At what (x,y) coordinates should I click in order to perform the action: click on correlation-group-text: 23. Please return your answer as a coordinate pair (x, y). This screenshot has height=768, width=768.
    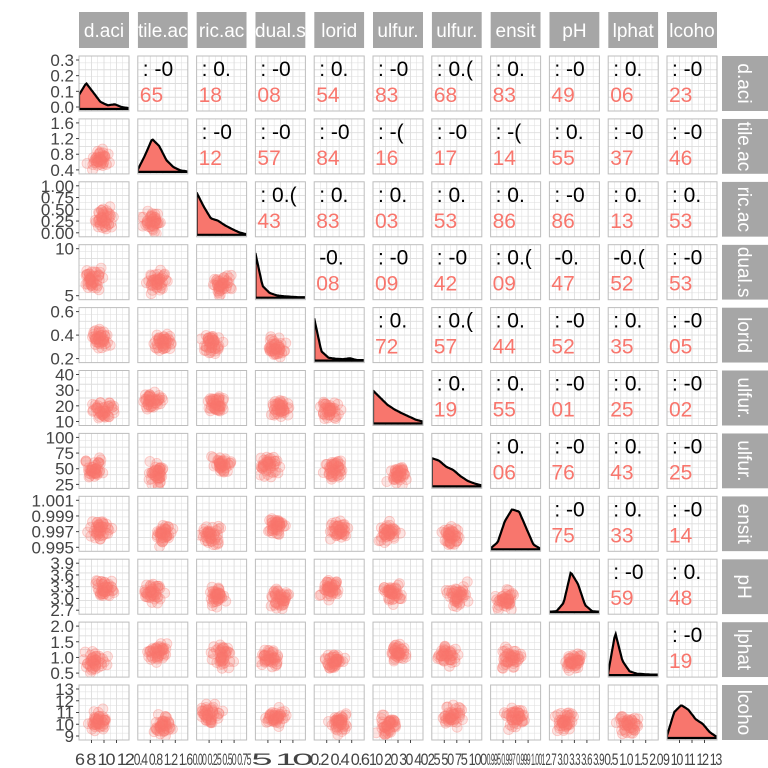
    Looking at the image, I should click on (680, 95).